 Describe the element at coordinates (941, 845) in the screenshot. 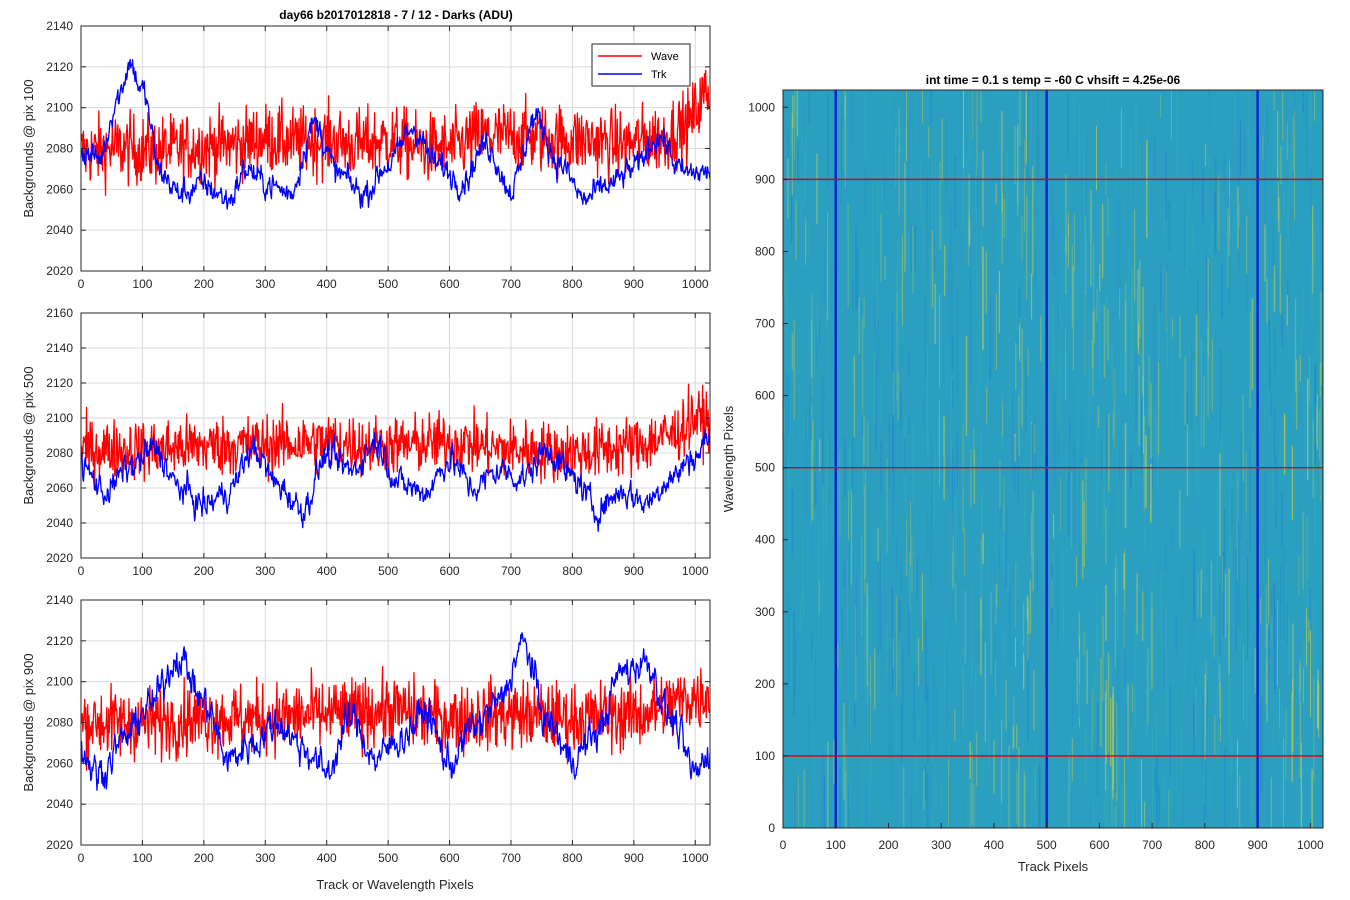

I see `x-tick-label: 300` at that location.